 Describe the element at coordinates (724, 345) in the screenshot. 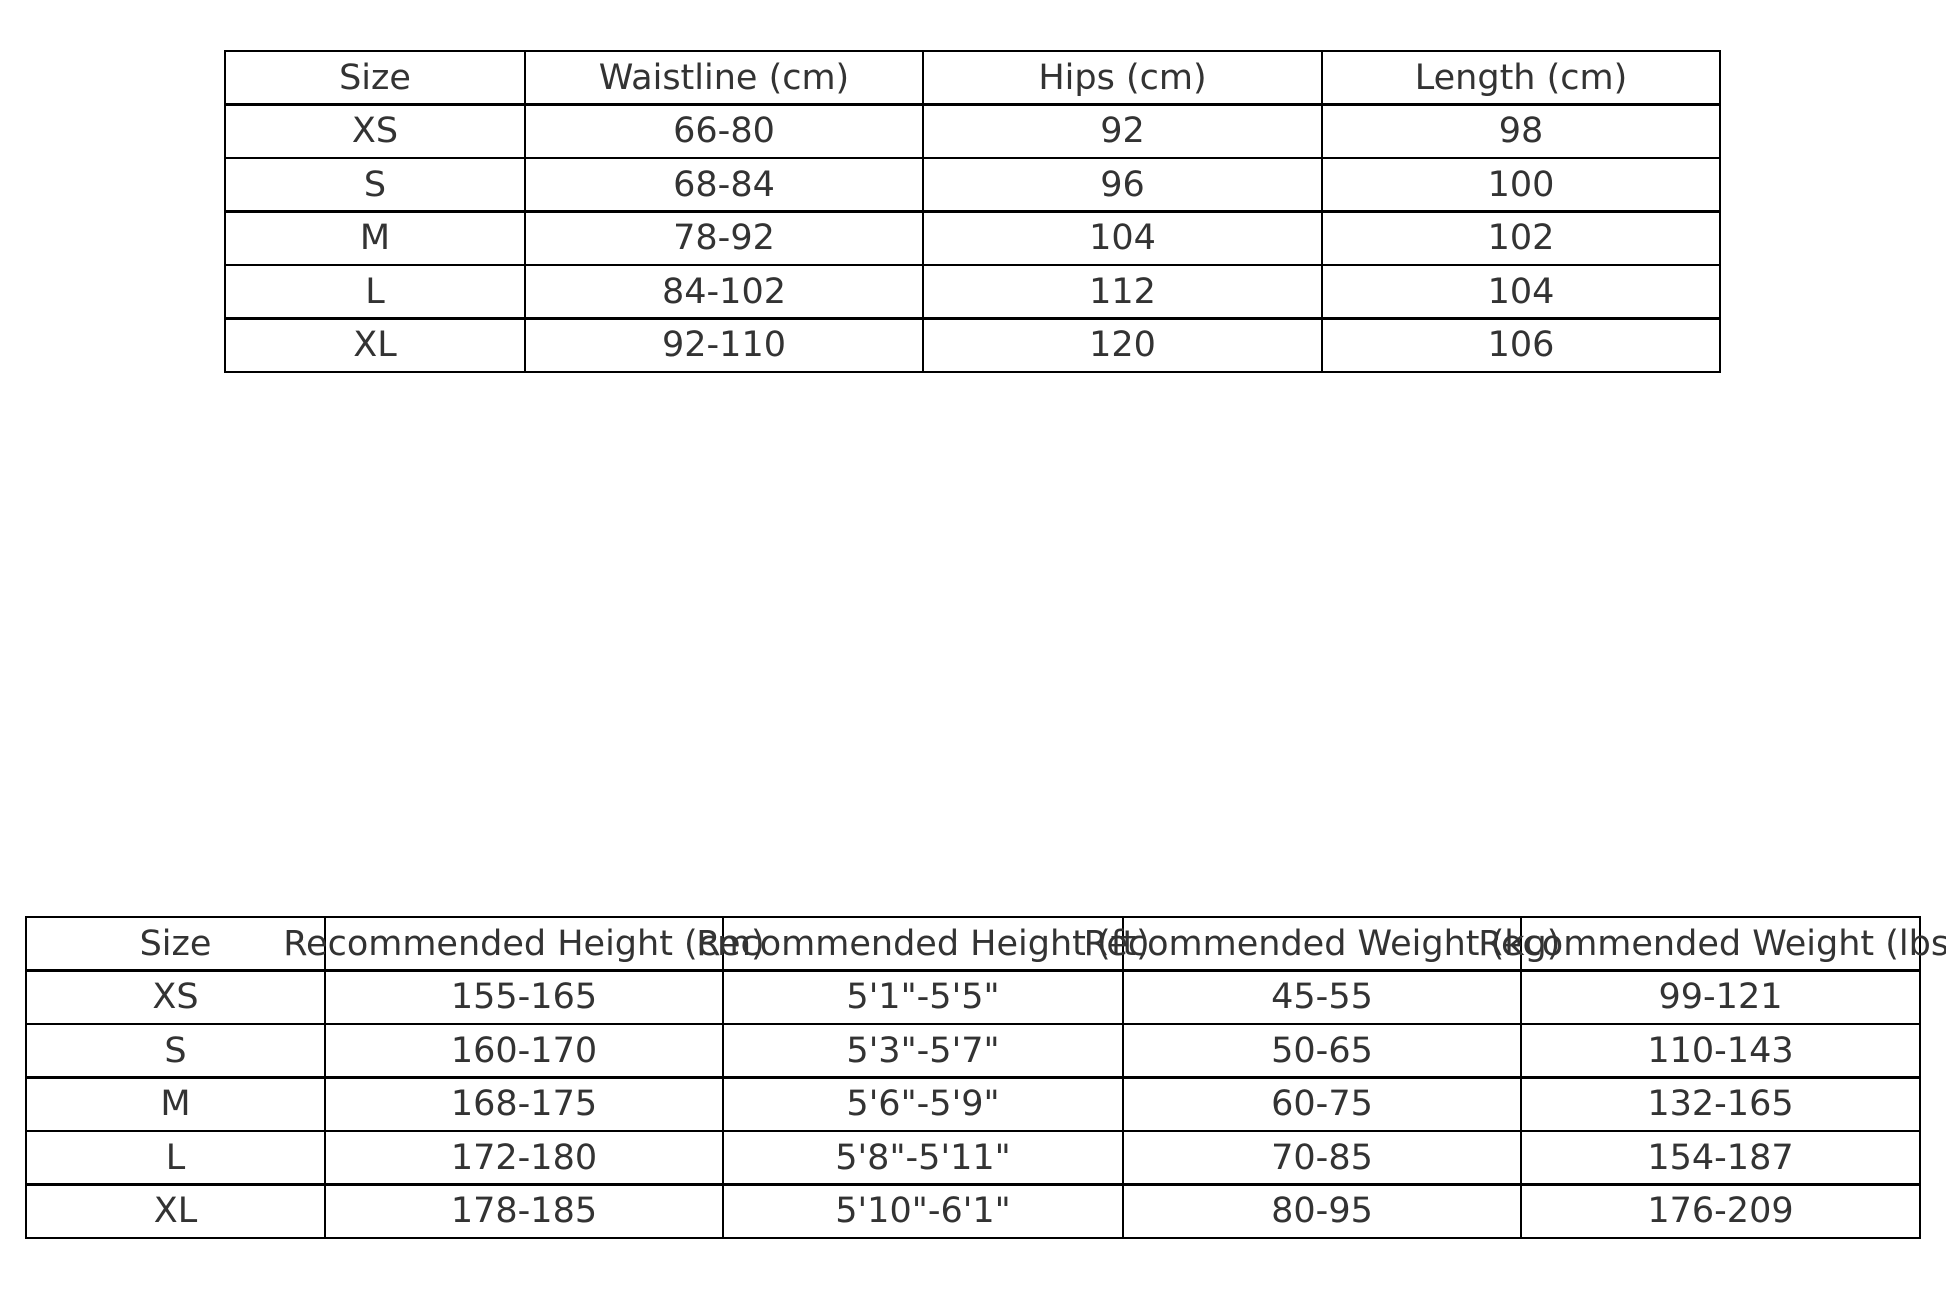

I see `cell-value: 92-110` at that location.